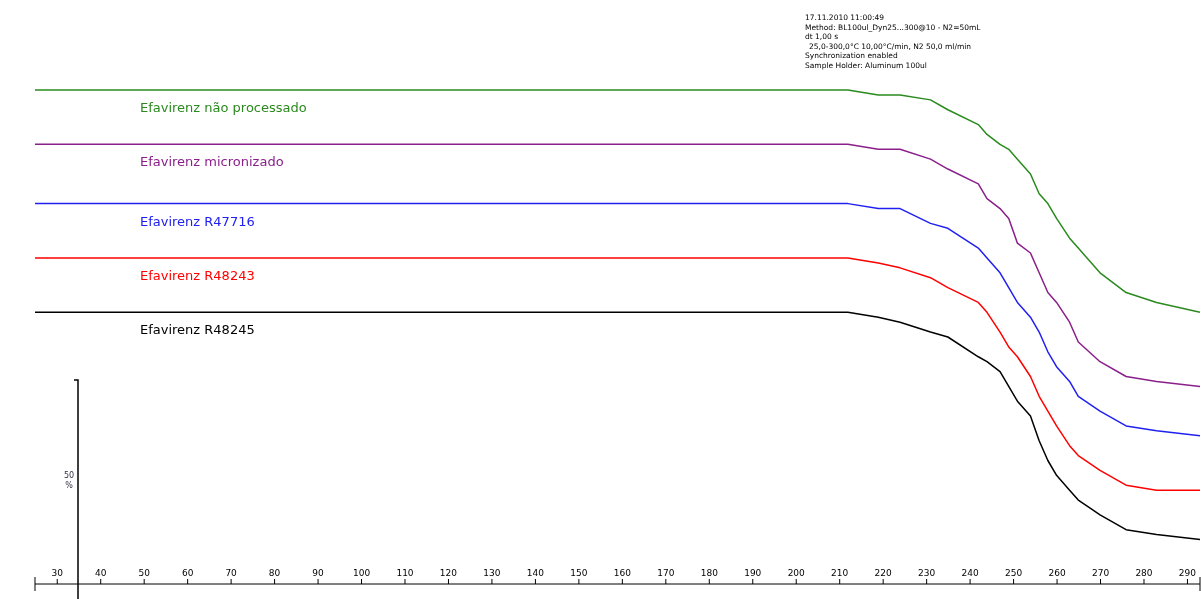 The image size is (1201, 599). I want to click on x-tick-label: 220, so click(883, 573).